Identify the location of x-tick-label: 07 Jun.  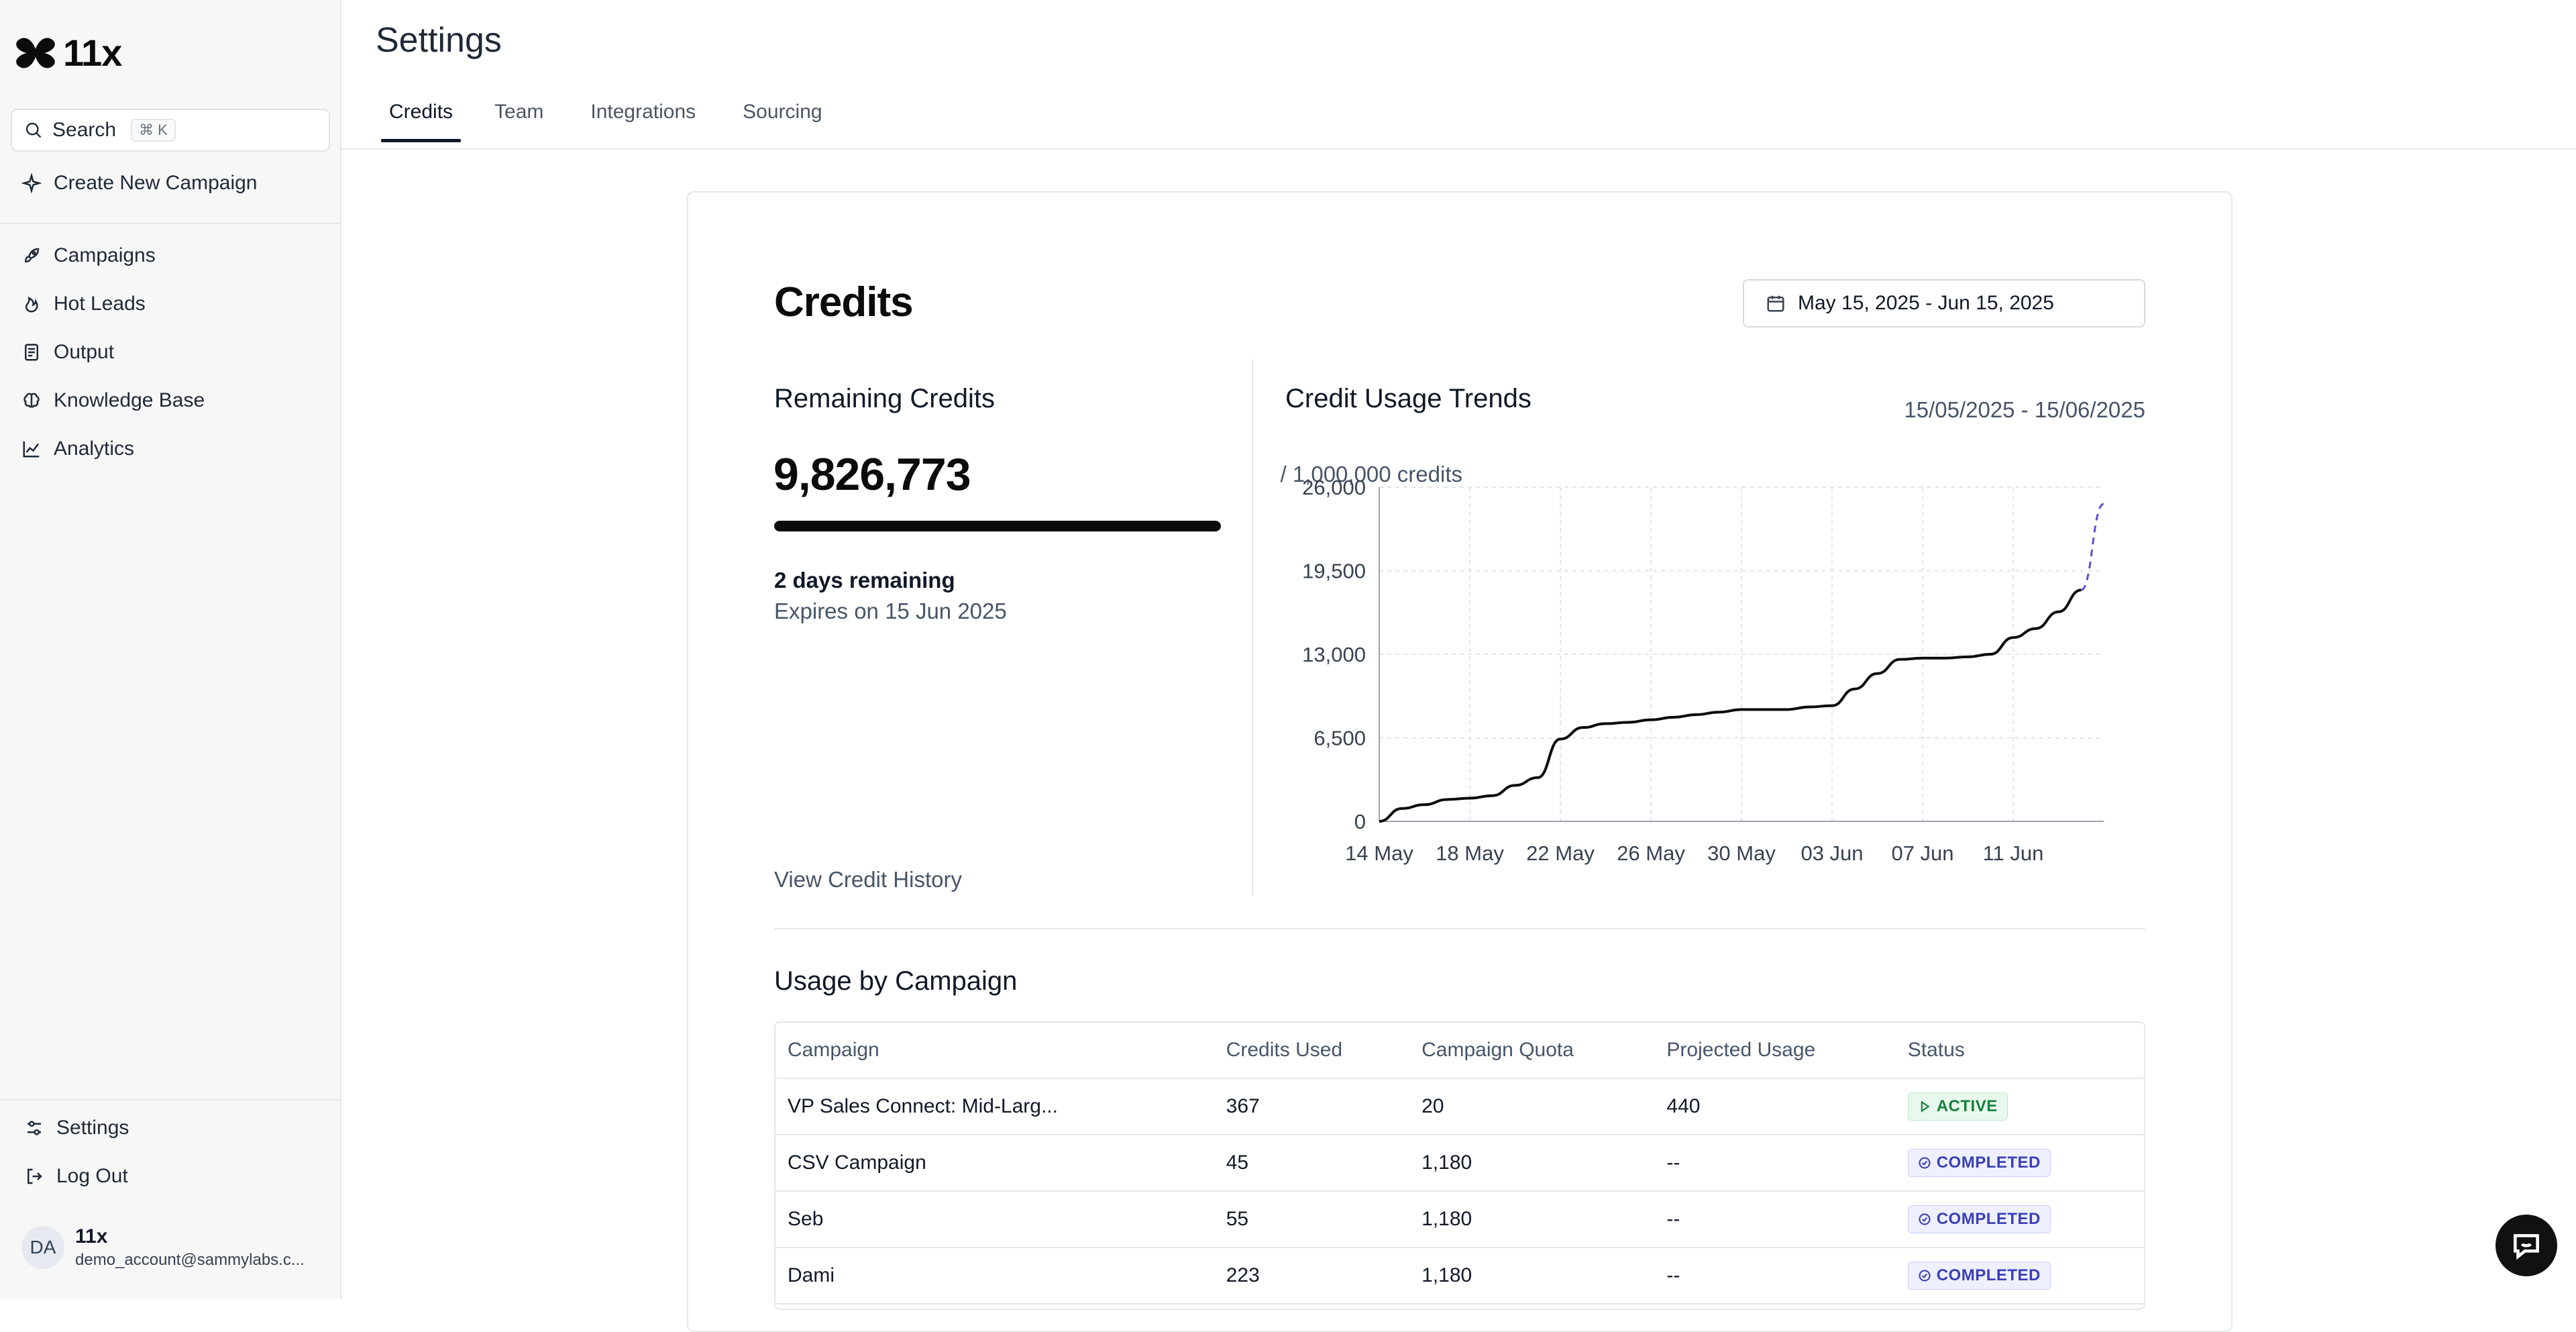
(1922, 853).